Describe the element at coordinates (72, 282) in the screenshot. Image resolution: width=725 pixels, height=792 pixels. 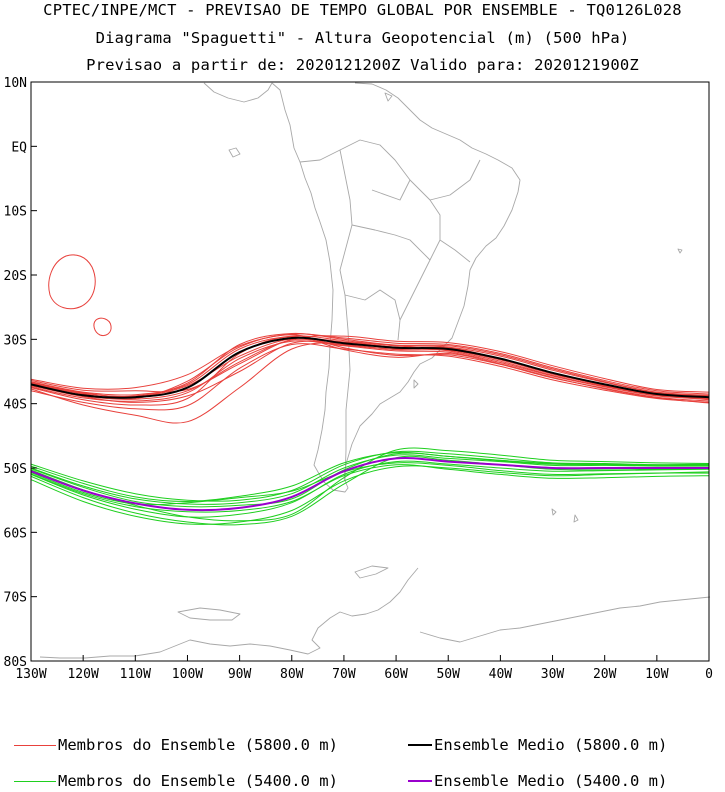
I see `contour-high-pacific` at that location.